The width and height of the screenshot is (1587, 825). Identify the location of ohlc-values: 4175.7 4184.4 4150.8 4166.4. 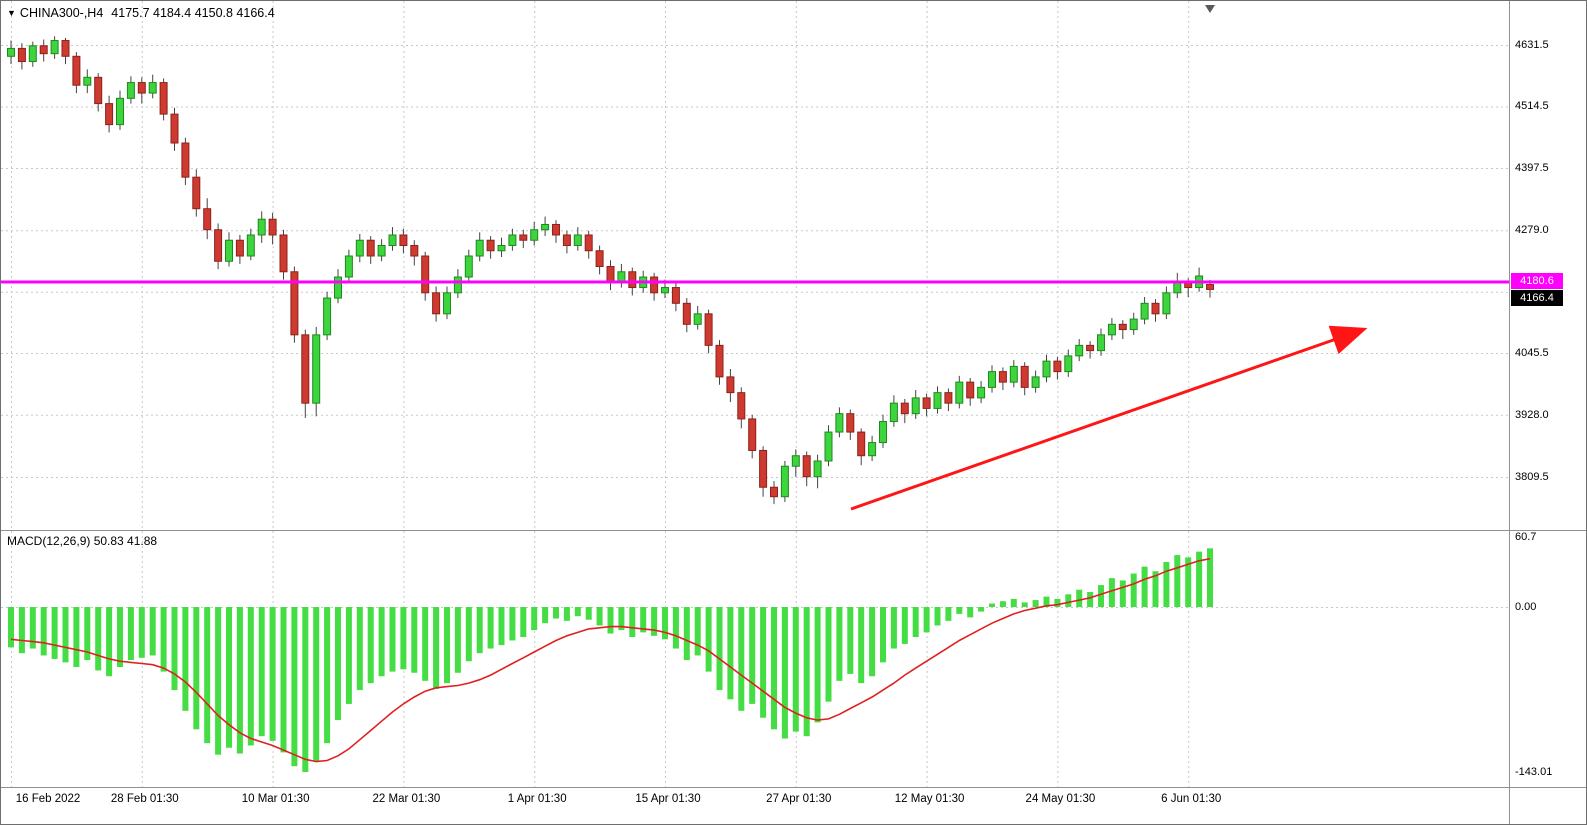
(193, 13).